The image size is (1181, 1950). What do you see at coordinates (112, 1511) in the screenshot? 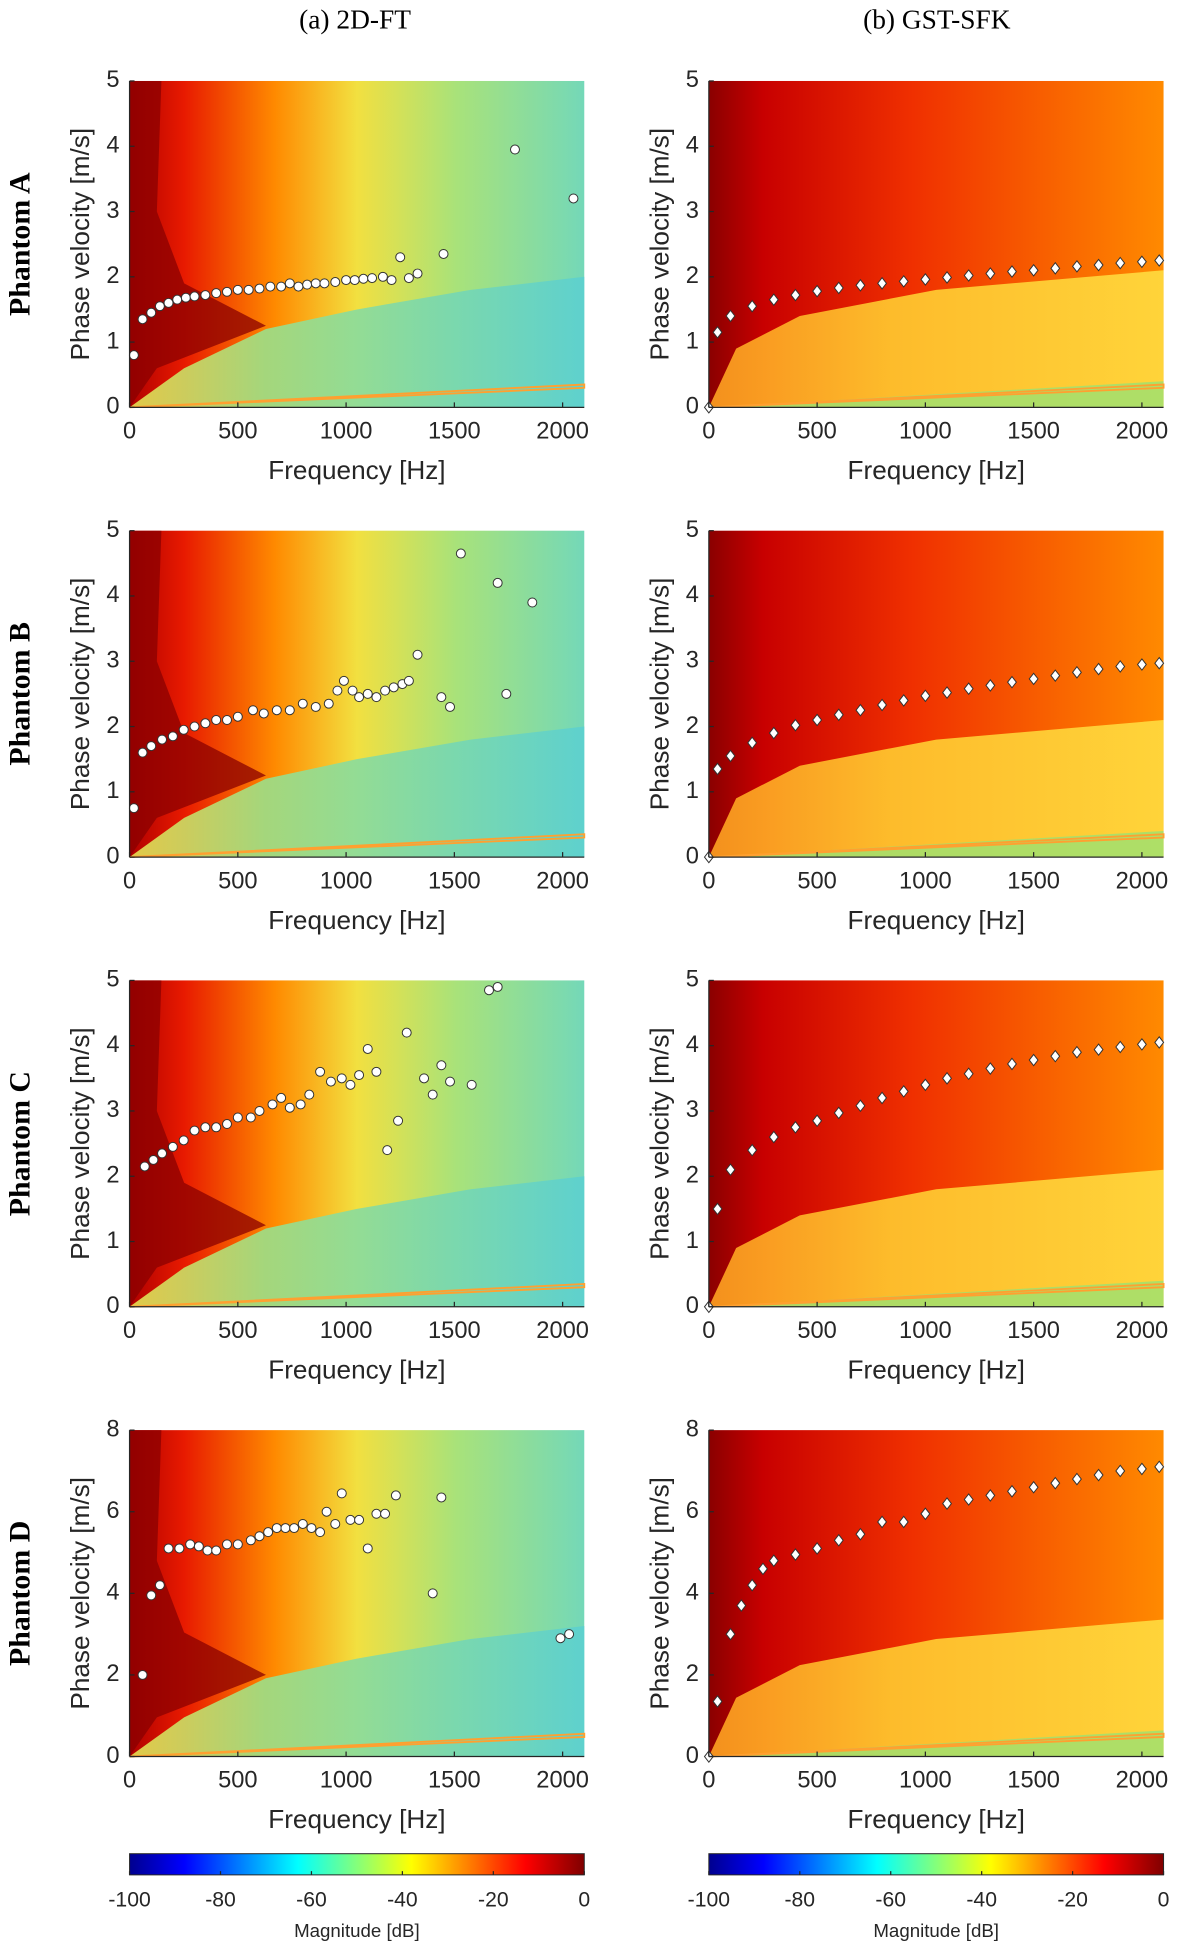
I see `y-tick-label: 6` at bounding box center [112, 1511].